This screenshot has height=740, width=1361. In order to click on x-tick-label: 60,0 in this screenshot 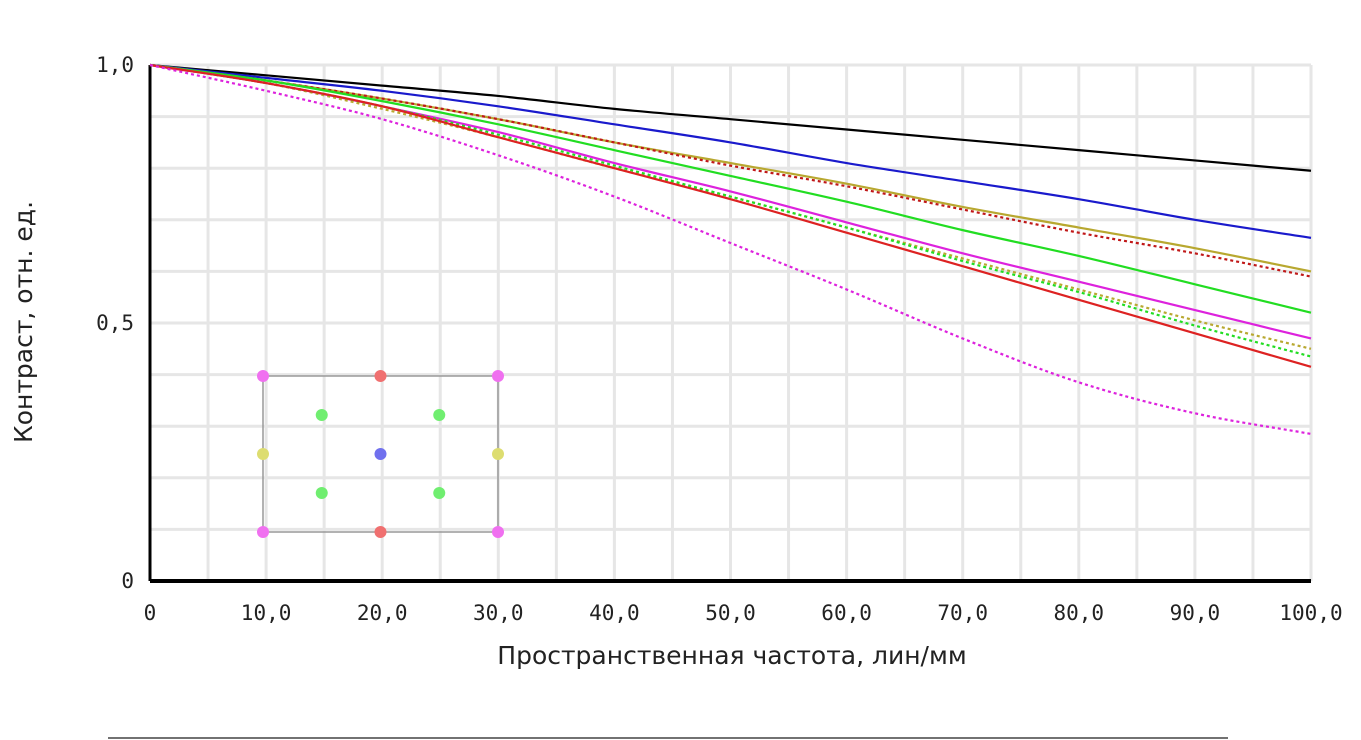, I will do `click(846, 613)`.